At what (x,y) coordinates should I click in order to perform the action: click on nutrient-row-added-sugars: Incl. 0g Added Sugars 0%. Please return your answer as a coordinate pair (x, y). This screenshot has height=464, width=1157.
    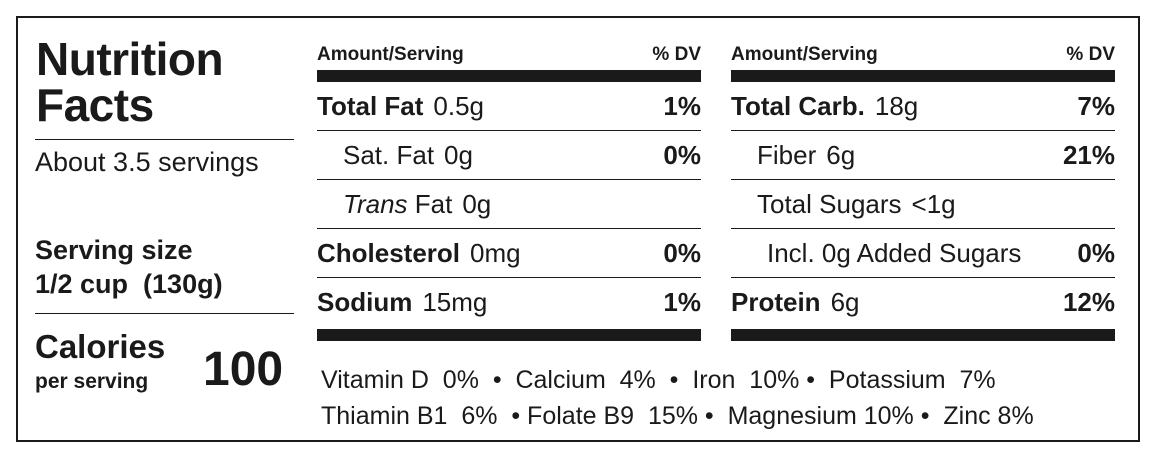
    Looking at the image, I should click on (923, 253).